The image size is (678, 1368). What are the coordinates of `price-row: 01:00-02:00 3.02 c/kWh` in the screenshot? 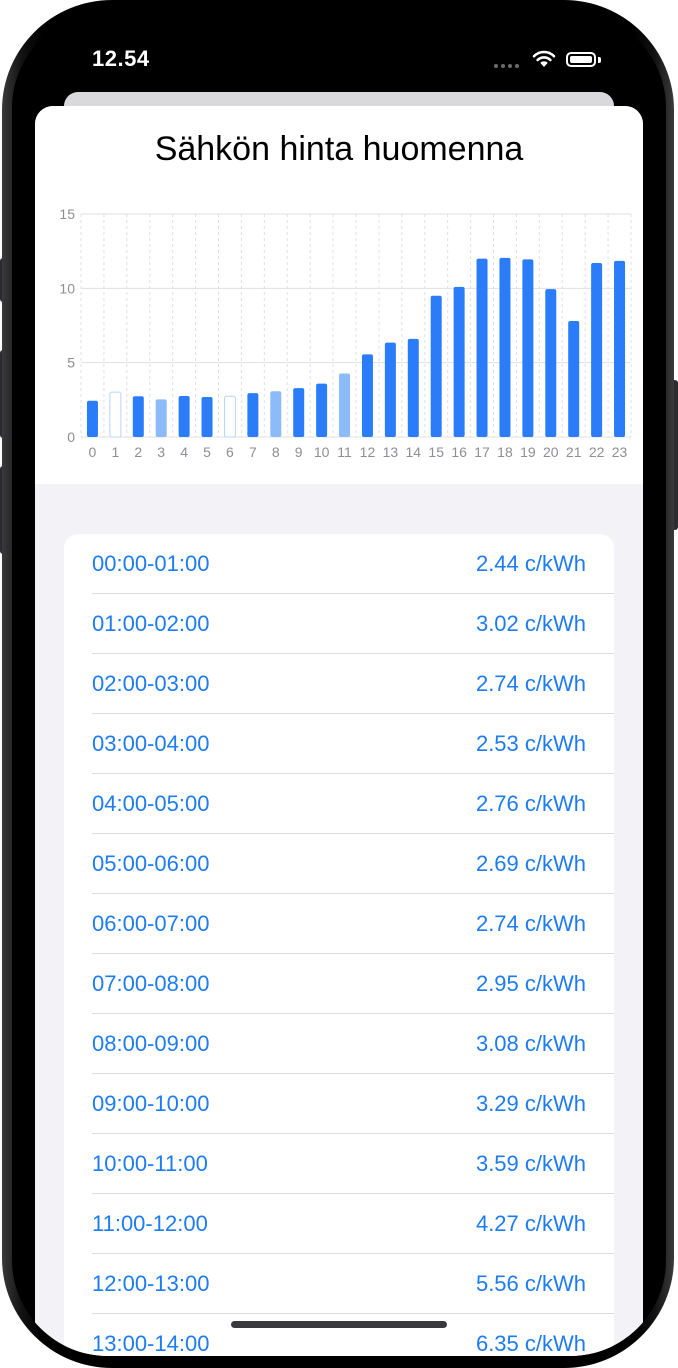 It's located at (339, 624).